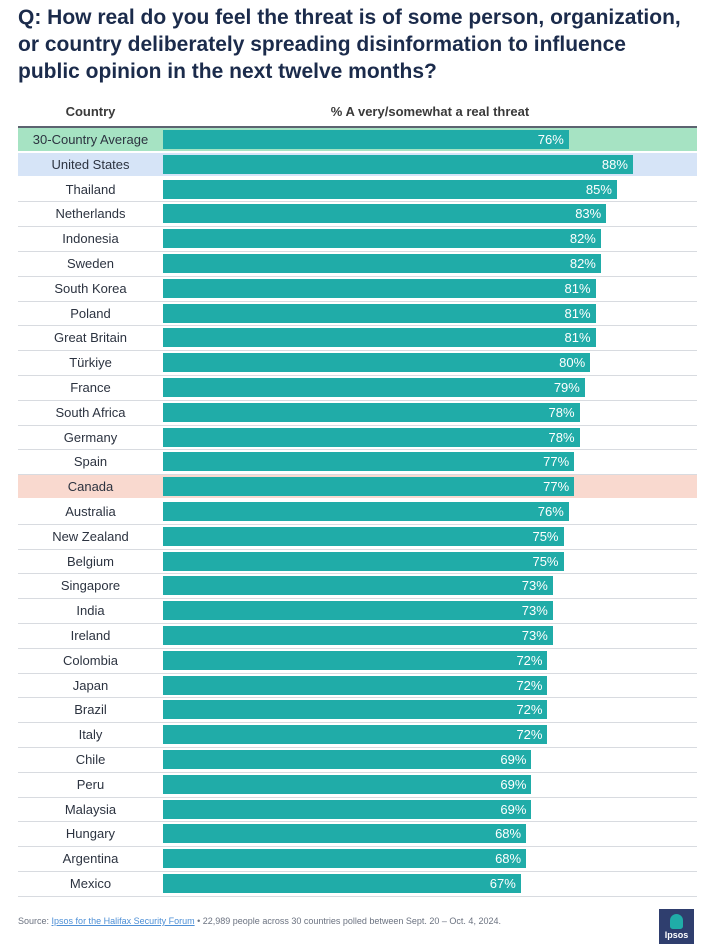 The width and height of the screenshot is (702, 951). I want to click on chart-row: Colombia 72%, so click(357, 661).